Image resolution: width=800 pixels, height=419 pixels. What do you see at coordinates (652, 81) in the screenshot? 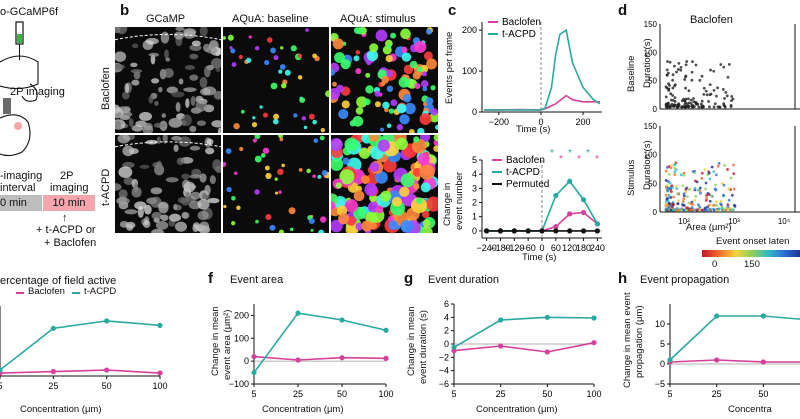
I see `y-tick-label: 50` at bounding box center [652, 81].